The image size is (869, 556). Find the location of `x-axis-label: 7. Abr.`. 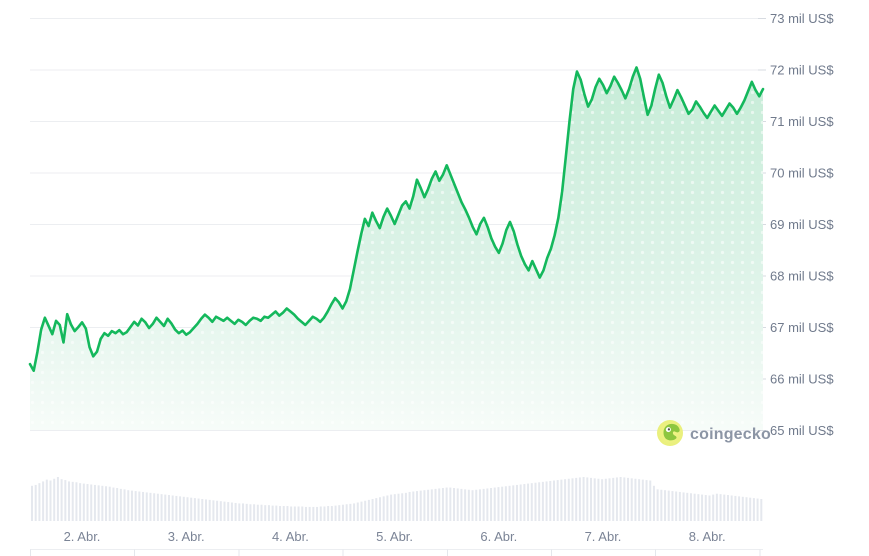

x-axis-label: 7. Abr. is located at coordinates (603, 536).